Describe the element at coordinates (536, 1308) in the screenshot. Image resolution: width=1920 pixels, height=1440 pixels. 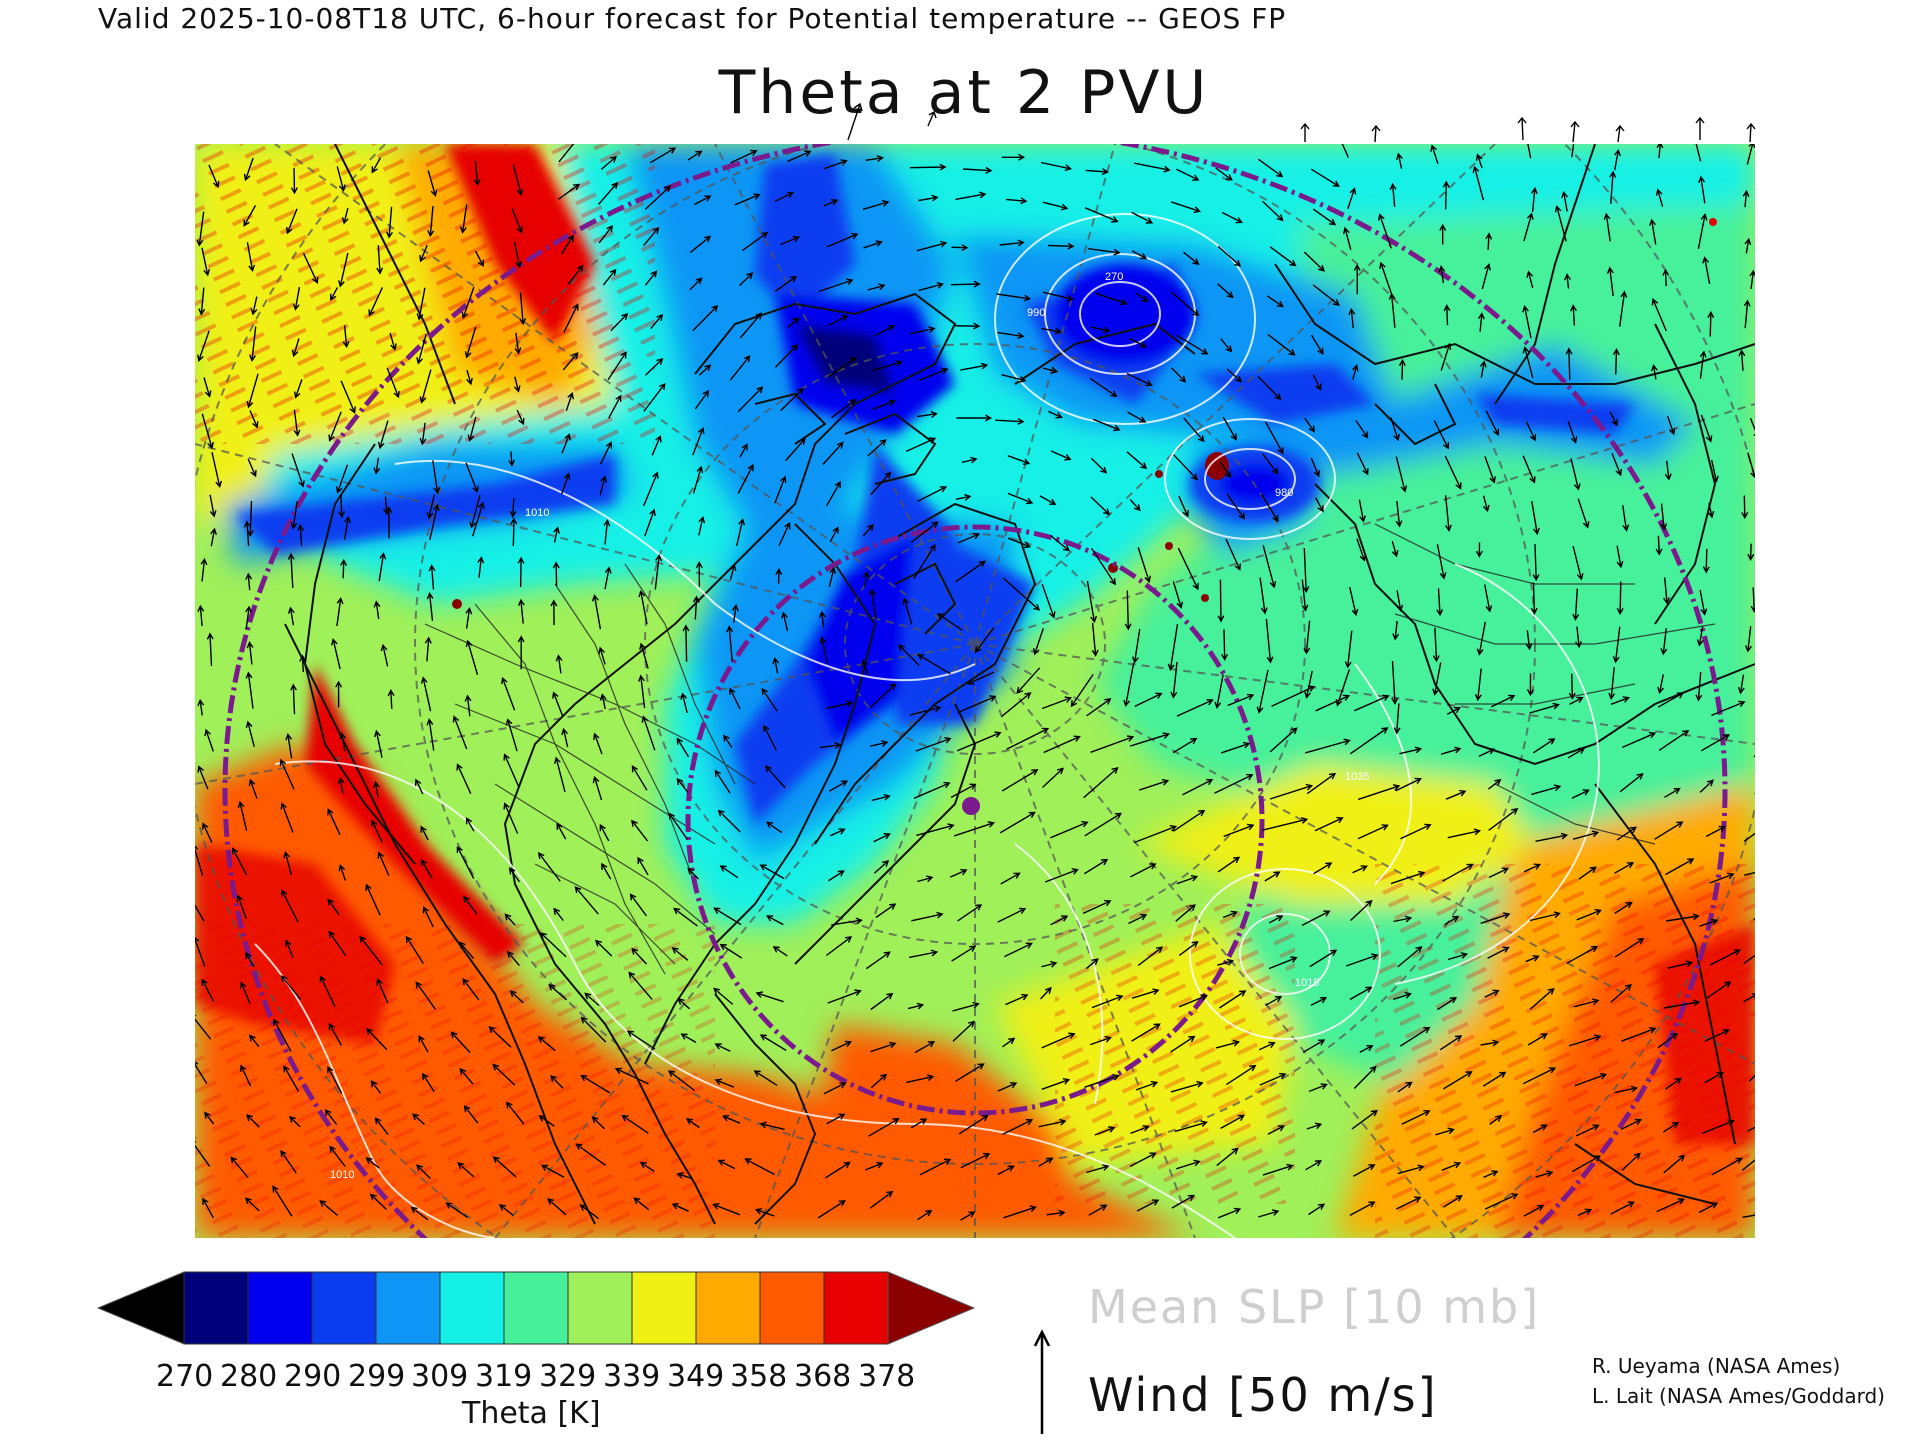
I see `colorbar-segments` at that location.